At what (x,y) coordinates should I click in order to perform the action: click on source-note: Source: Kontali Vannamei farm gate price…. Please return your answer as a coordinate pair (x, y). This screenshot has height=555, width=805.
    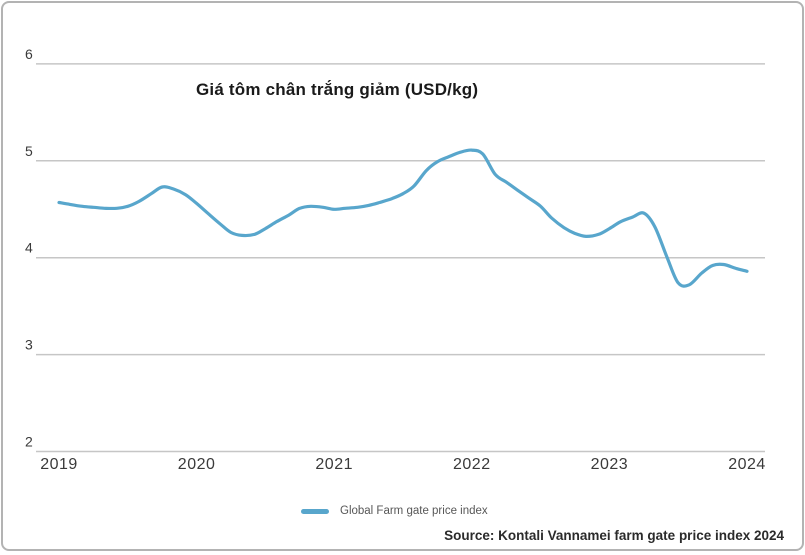
    Looking at the image, I should click on (614, 535).